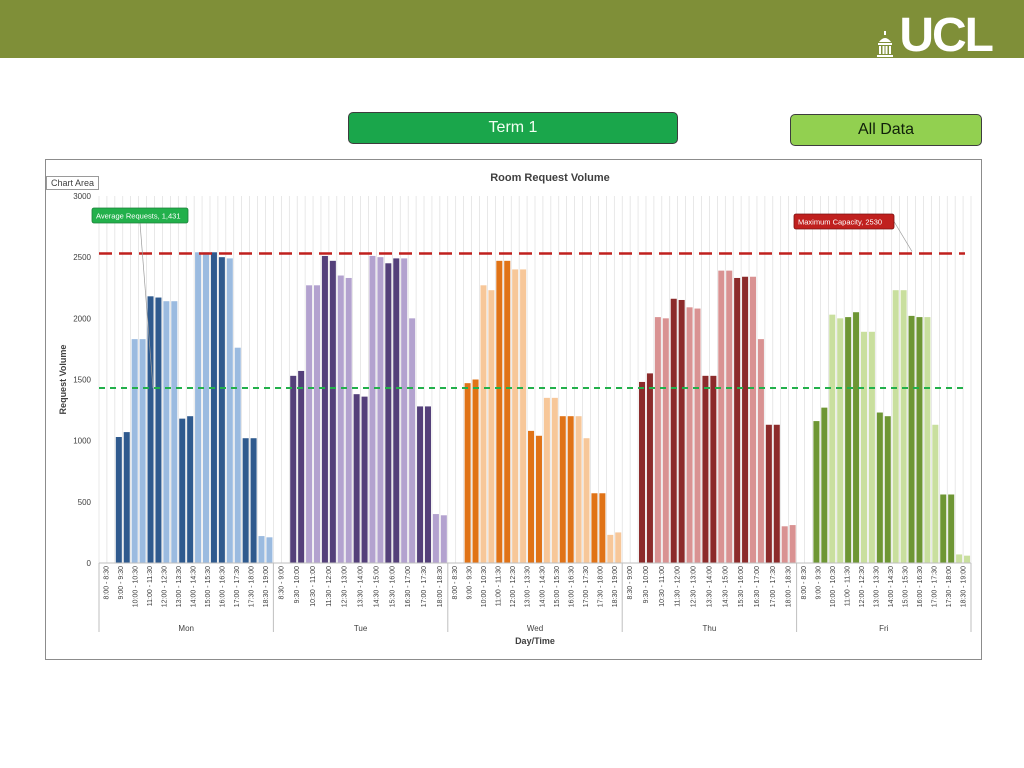 This screenshot has height=768, width=1024. What do you see at coordinates (862, 586) in the screenshot?
I see `x-tick-label: 12:00 - 12:30` at bounding box center [862, 586].